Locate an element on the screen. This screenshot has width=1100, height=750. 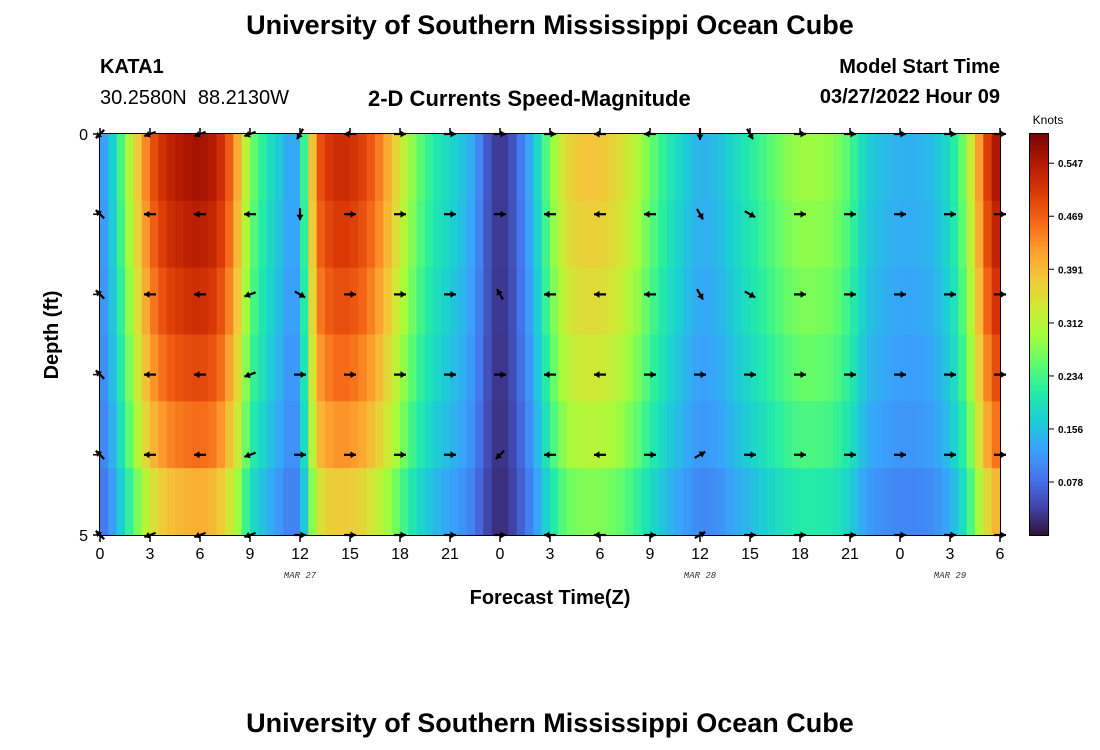
x-tick-label: 9 is located at coordinates (250, 554).